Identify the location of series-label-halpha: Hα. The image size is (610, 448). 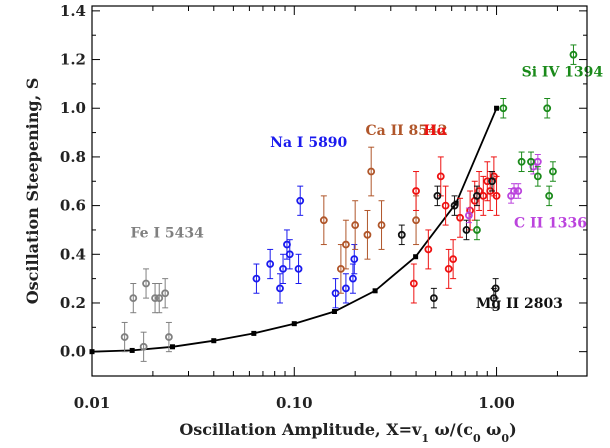
(435, 131).